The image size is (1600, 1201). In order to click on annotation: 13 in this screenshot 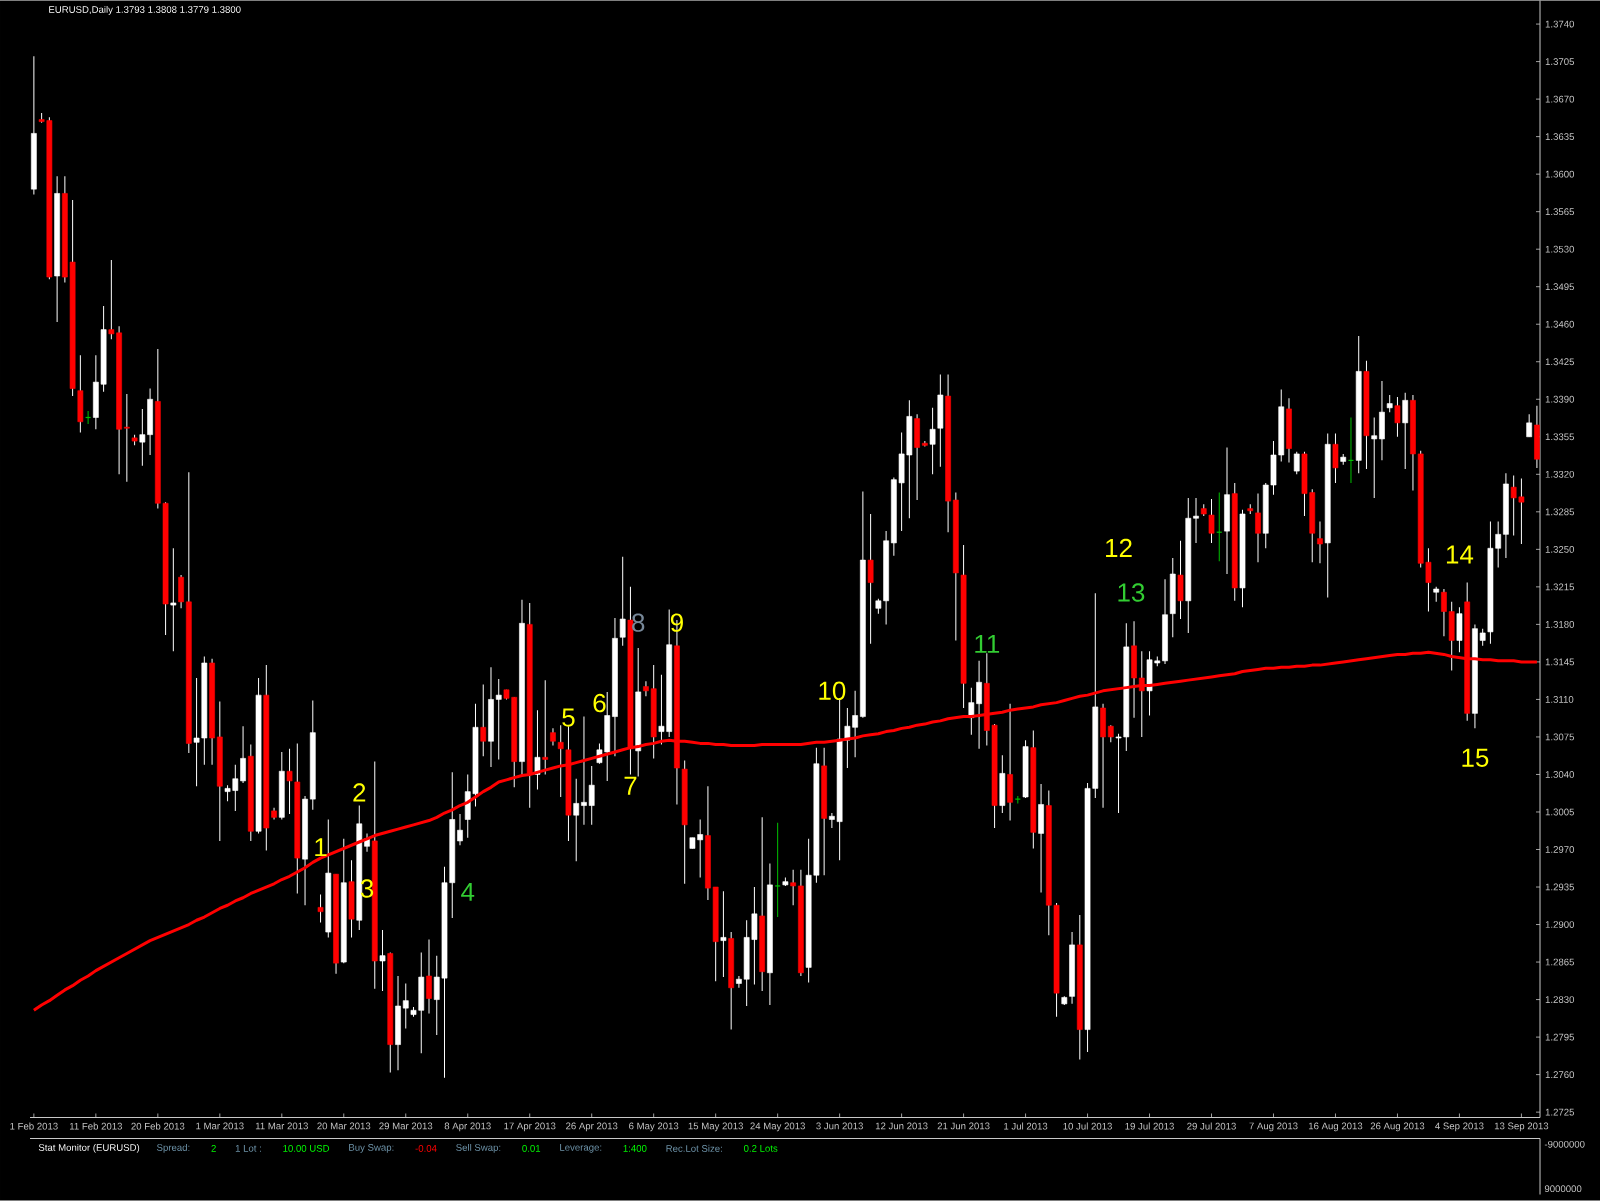, I will do `click(1131, 592)`.